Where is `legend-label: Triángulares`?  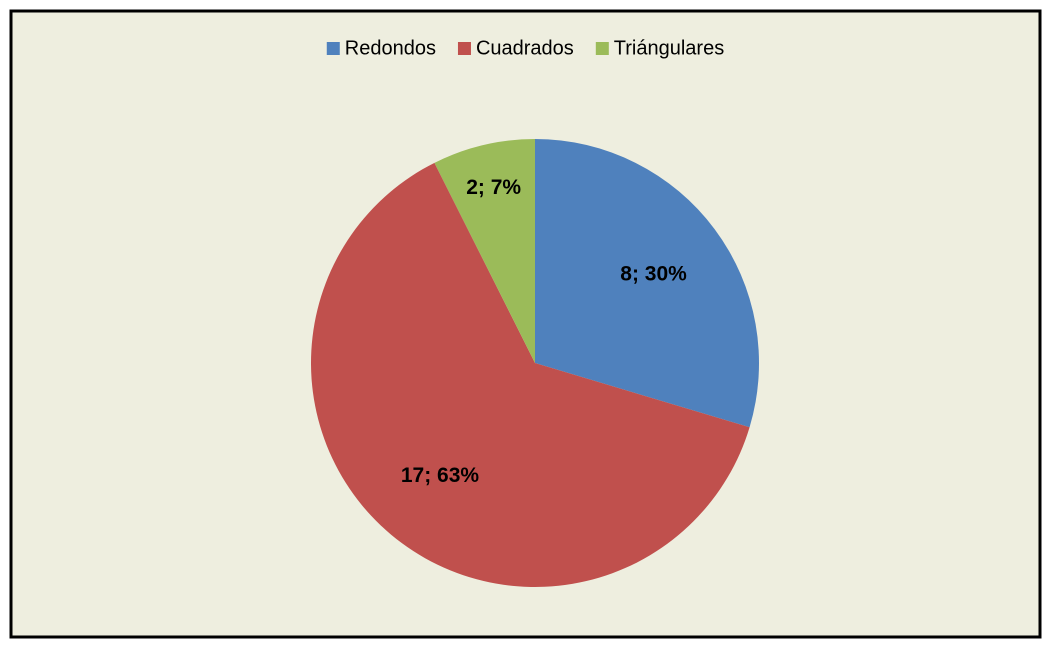
legend-label: Triángulares is located at coordinates (669, 48).